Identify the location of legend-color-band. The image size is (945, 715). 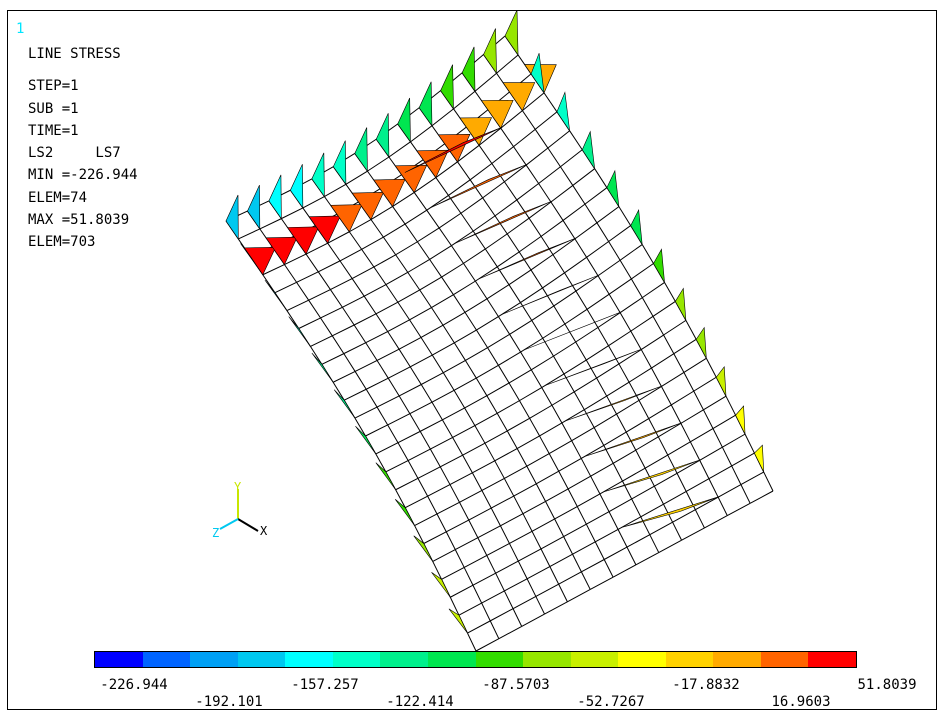
(261, 659).